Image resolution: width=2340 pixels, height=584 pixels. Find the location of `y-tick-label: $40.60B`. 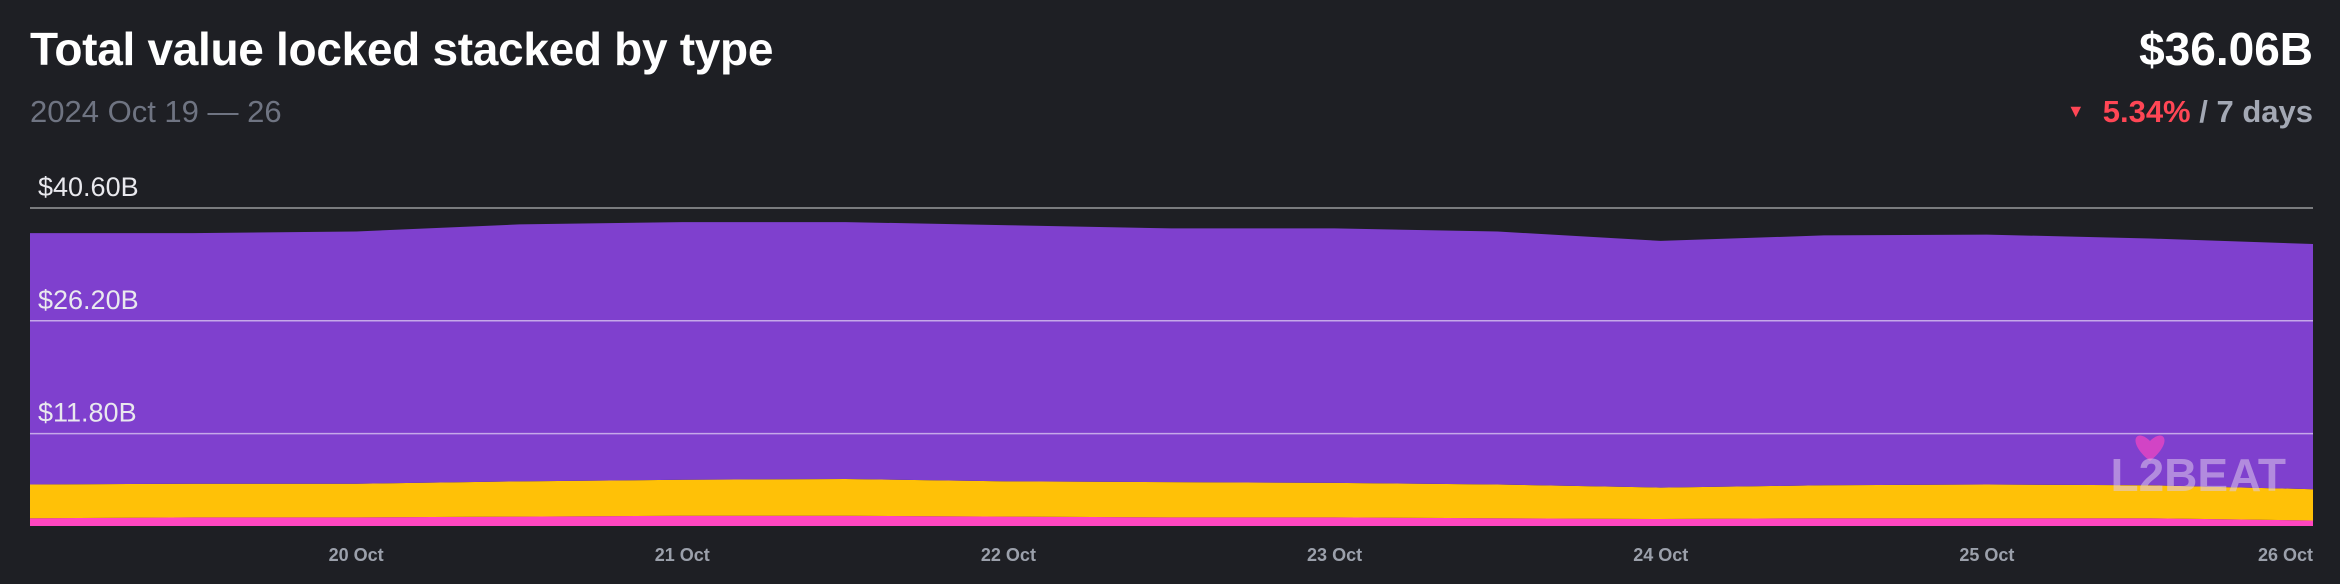

y-tick-label: $40.60B is located at coordinates (88, 187).